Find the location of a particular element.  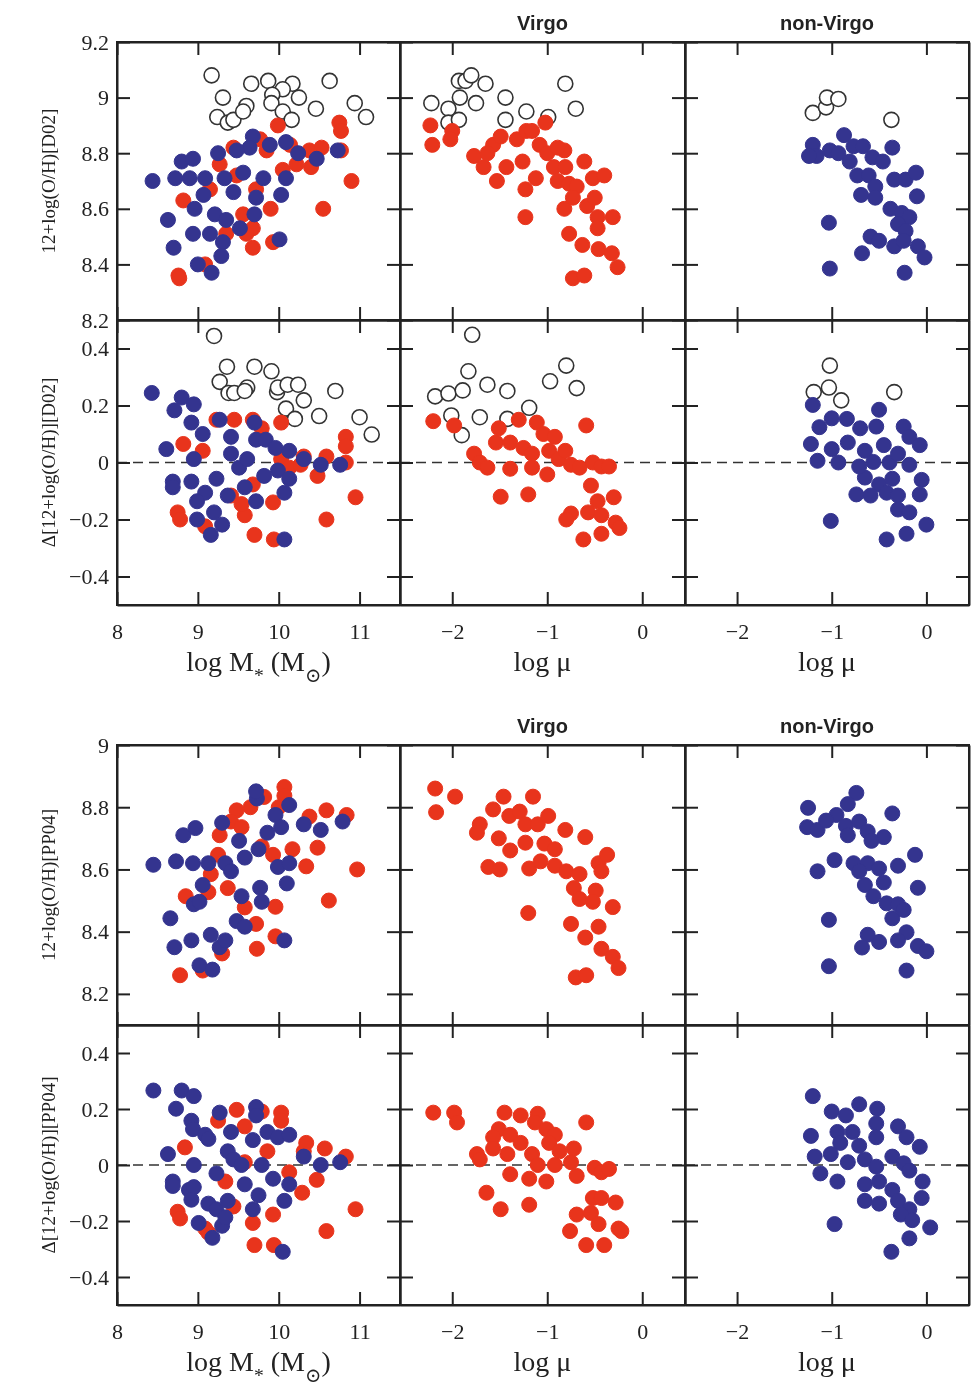

y-axis-title: 12+log(O/H)[PP04] is located at coordinates (49, 885).